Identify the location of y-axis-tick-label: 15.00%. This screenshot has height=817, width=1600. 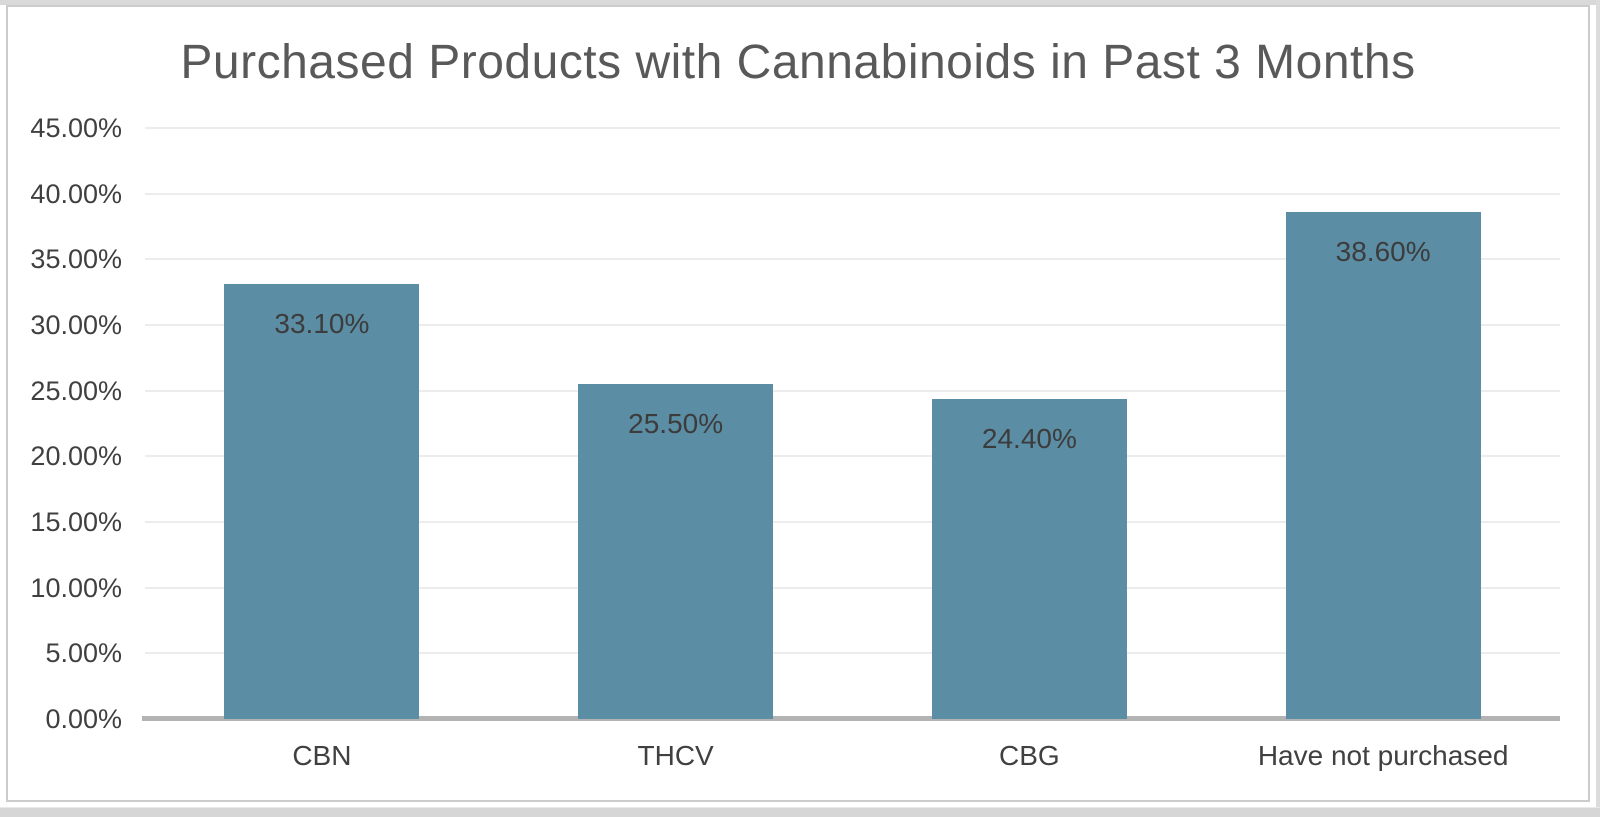
(76, 522).